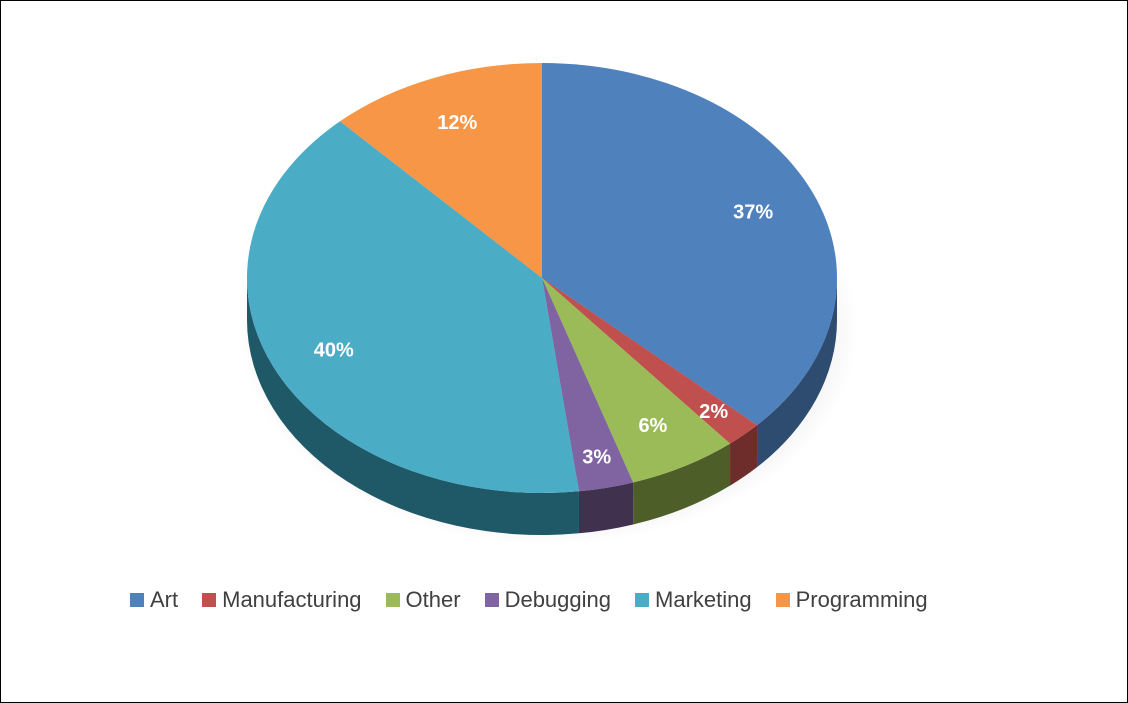  Describe the element at coordinates (650, 361) in the screenshot. I see `pie-slice-manufacturing` at that location.